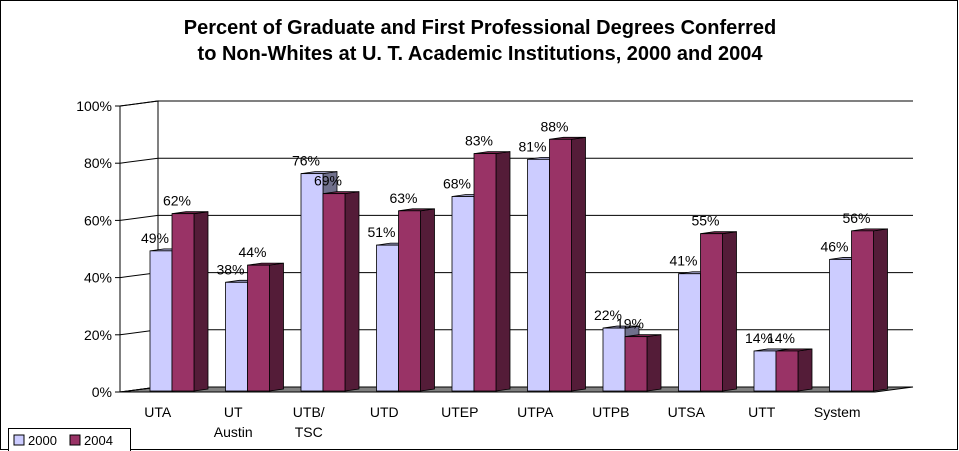 The width and height of the screenshot is (959, 451). Describe the element at coordinates (233, 422) in the screenshot. I see `x-tick-label: UT Austin` at that location.